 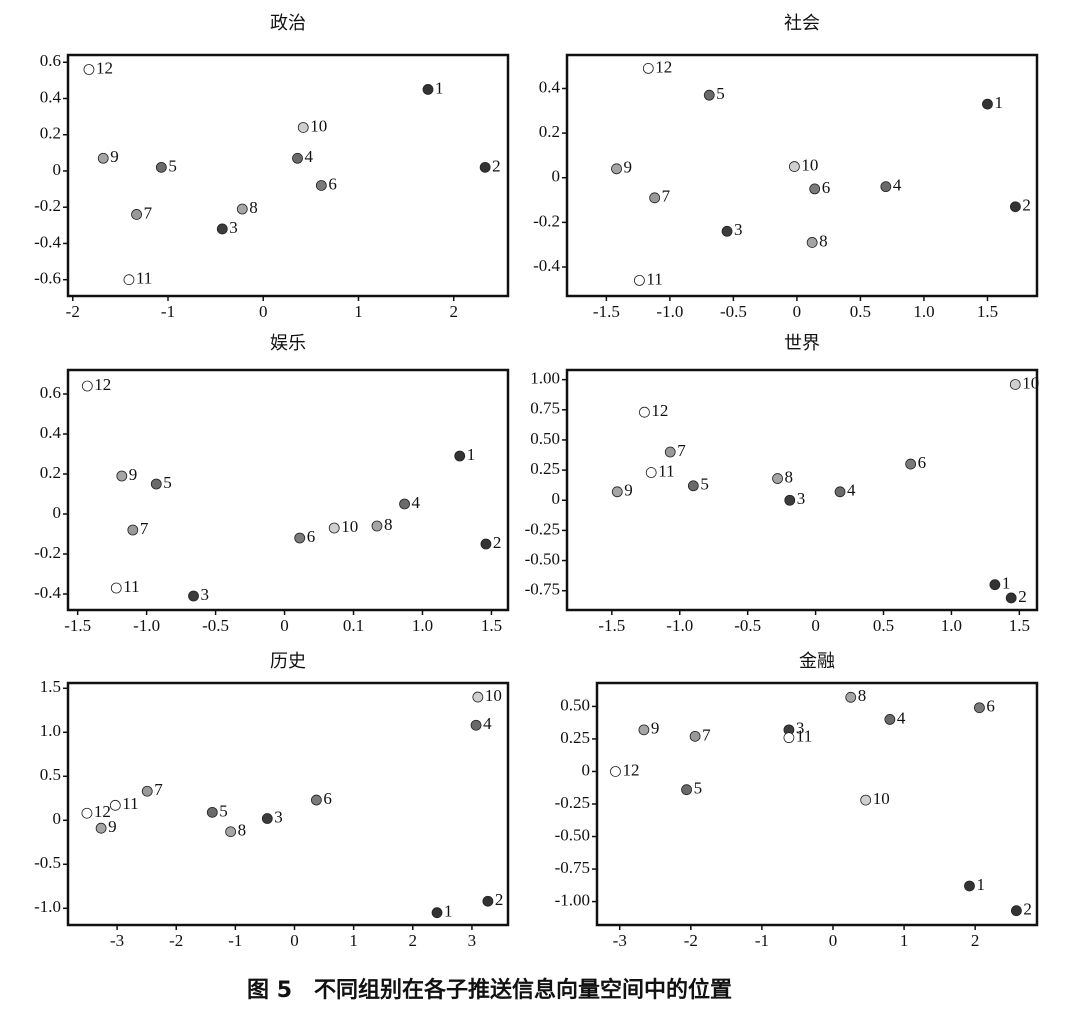 What do you see at coordinates (176, 940) in the screenshot?
I see `x-tick-label: -2` at bounding box center [176, 940].